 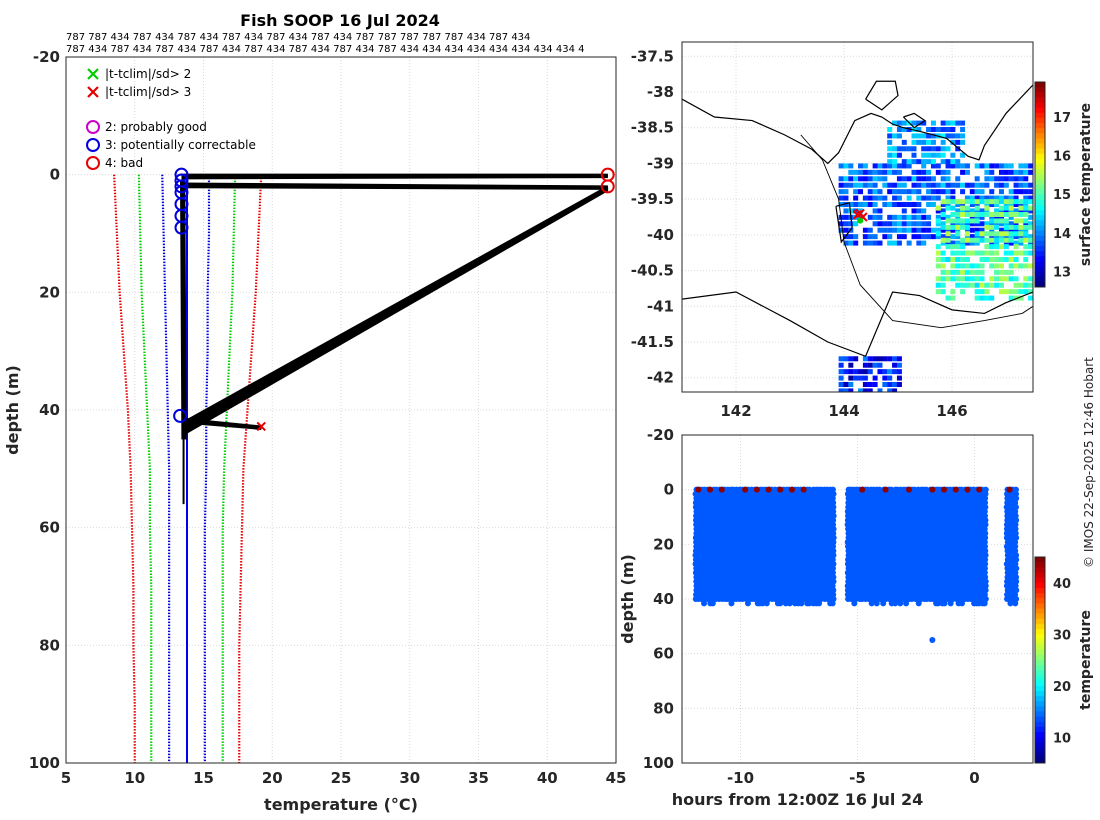 What do you see at coordinates (1086, 184) in the screenshot?
I see `map-colorbar-label: surface temperature` at bounding box center [1086, 184].